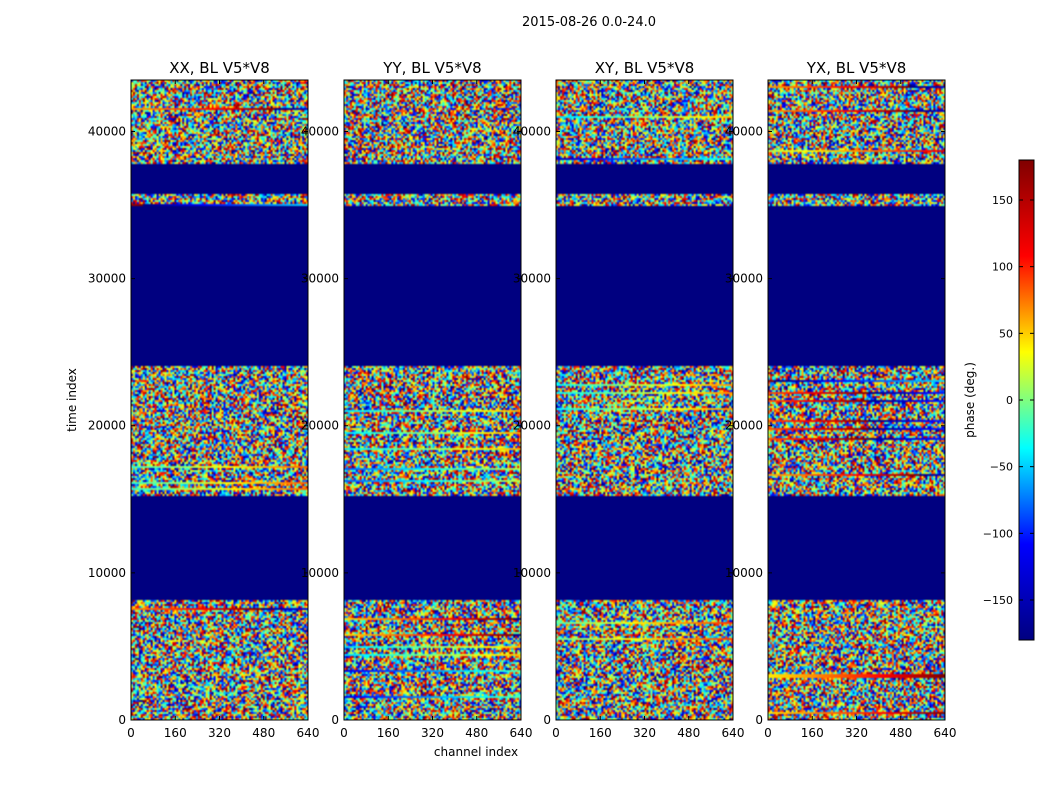 The height and width of the screenshot is (800, 1050). Describe the element at coordinates (1001, 467) in the screenshot. I see `colorbar-tick-label: −50` at that location.